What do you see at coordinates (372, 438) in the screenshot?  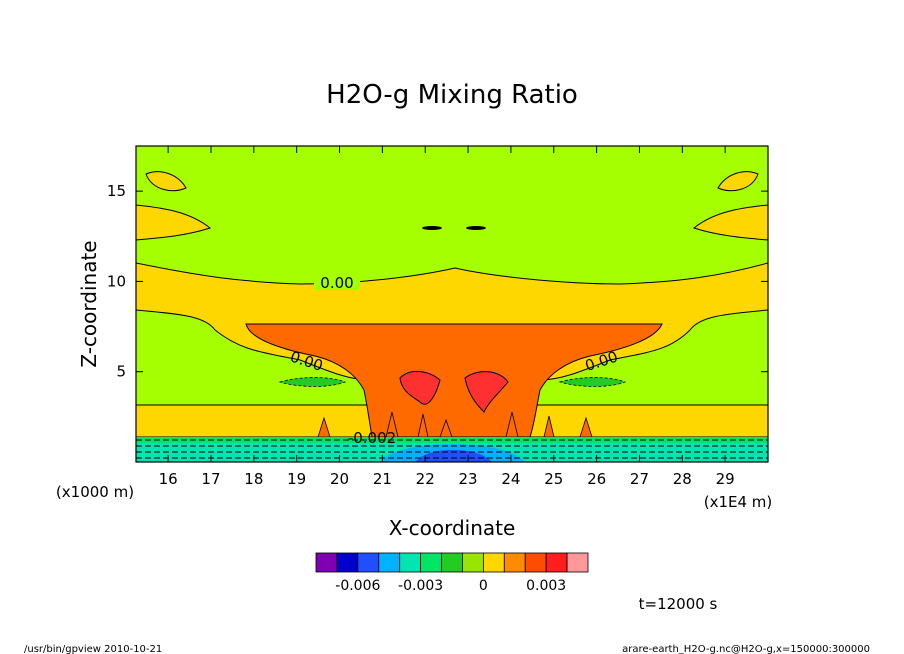 I see `contour-label: -0.002` at bounding box center [372, 438].